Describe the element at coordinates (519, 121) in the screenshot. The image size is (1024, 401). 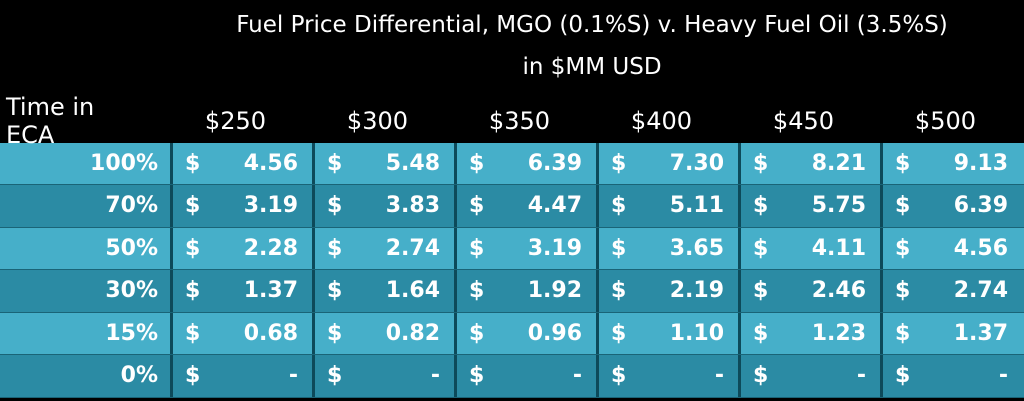
I see `column-header: $350` at that location.